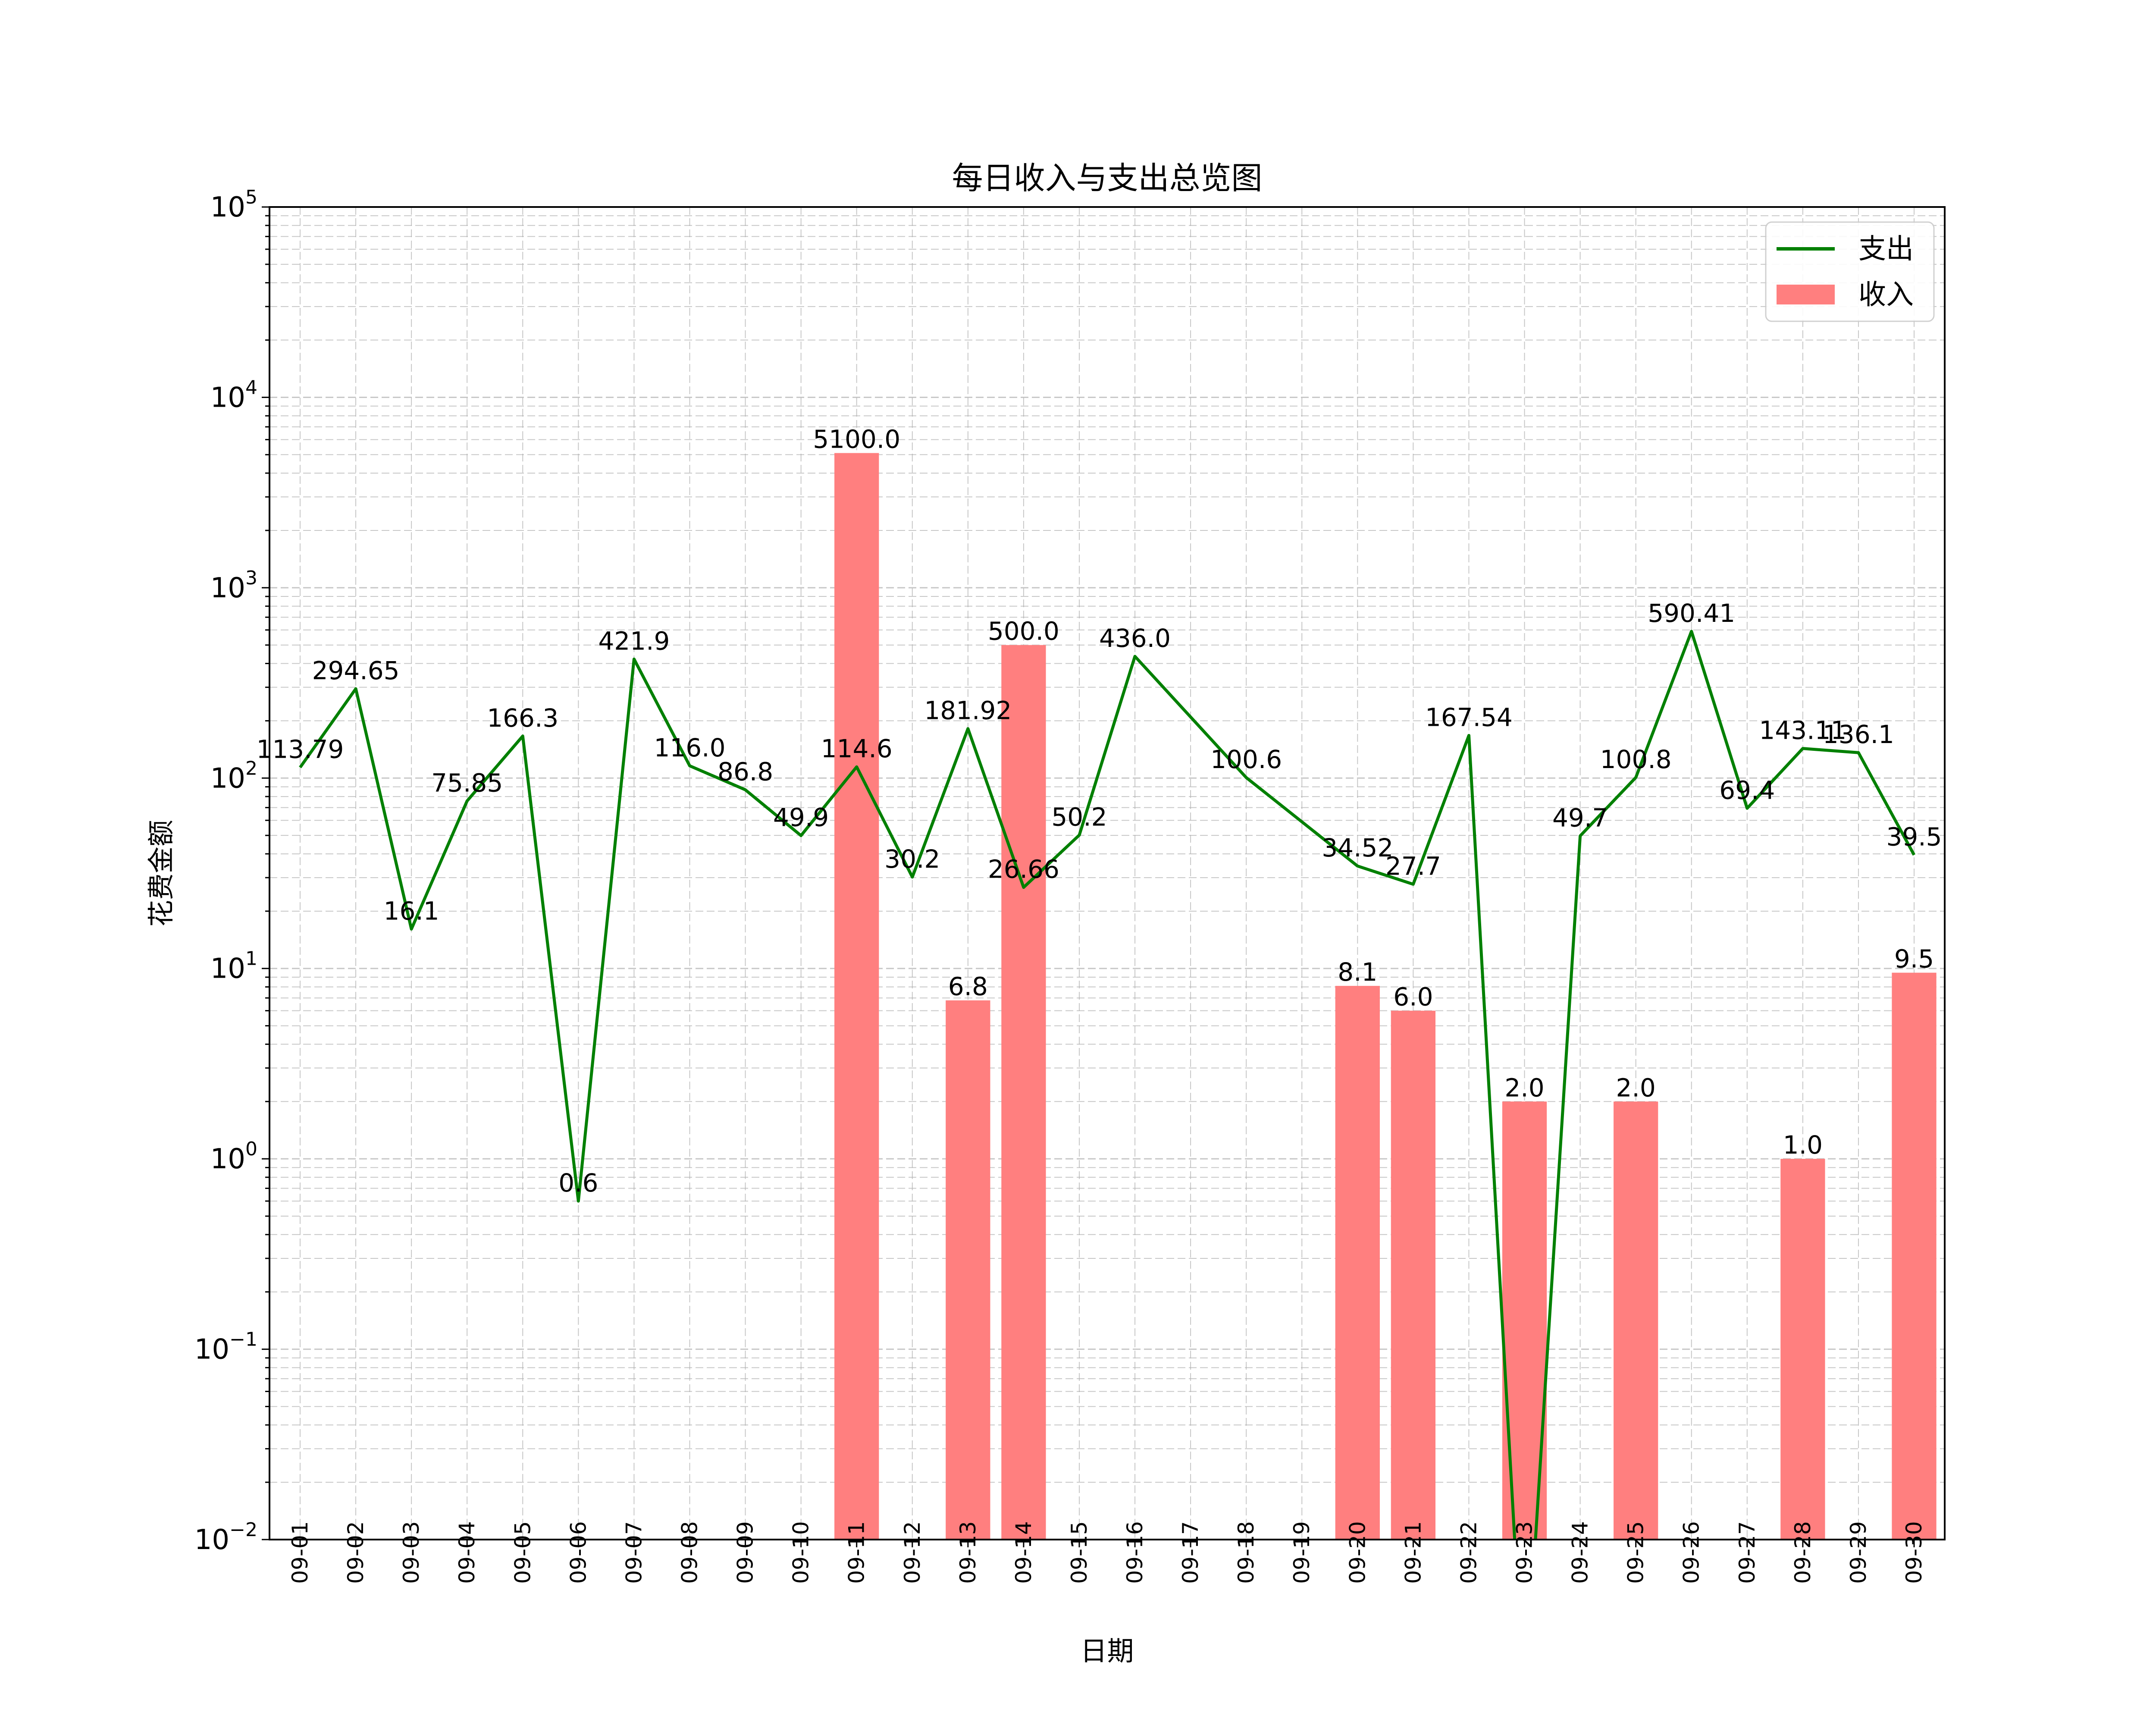 The width and height of the screenshot is (2156, 1725). What do you see at coordinates (1134, 1552) in the screenshot?
I see `x-tick-label: 09-16` at bounding box center [1134, 1552].